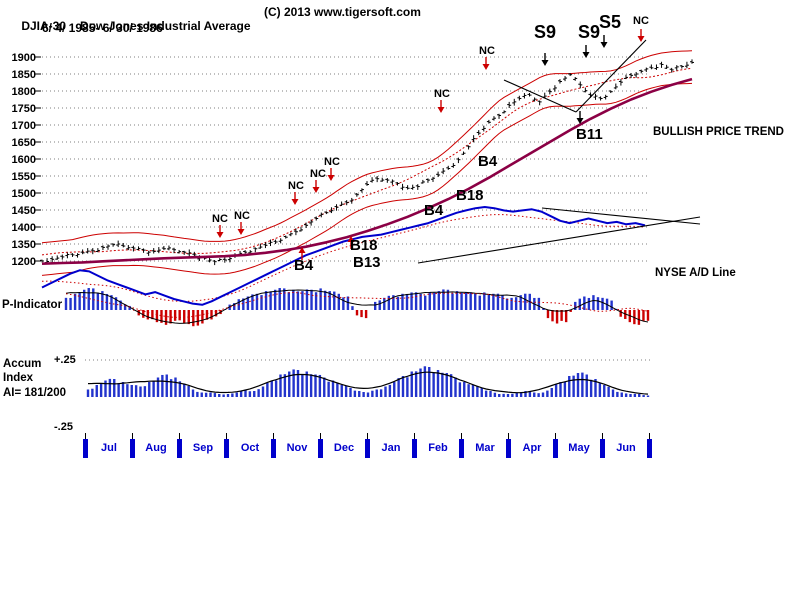 The height and width of the screenshot is (600, 800). Describe the element at coordinates (24, 245) in the screenshot. I see `y-axis-tick: 1350` at that location.